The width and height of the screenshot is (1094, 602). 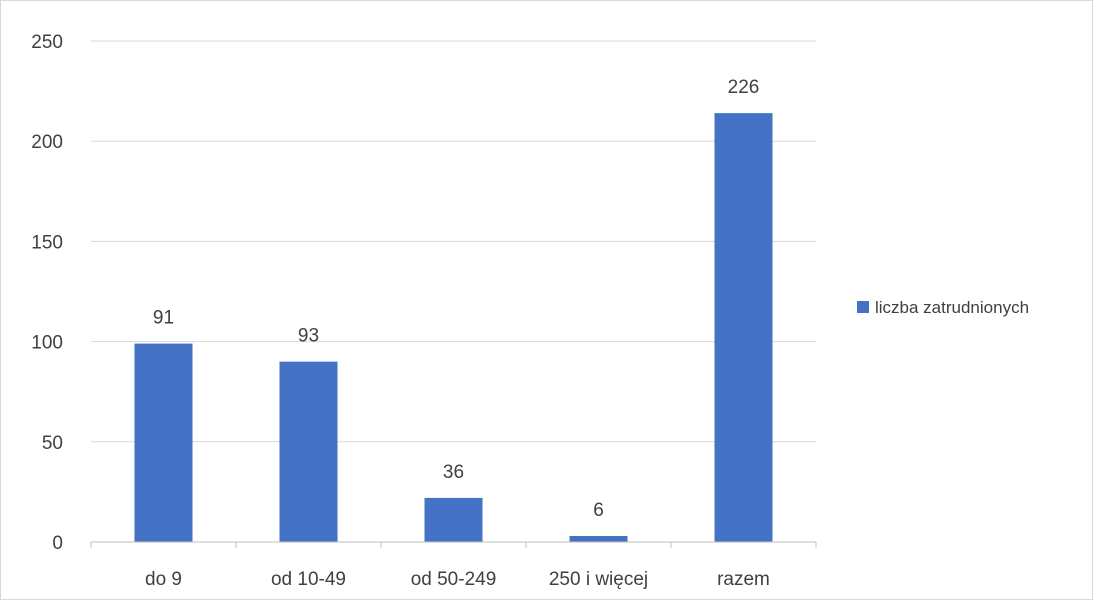 I want to click on data-label: 93, so click(x=308, y=336).